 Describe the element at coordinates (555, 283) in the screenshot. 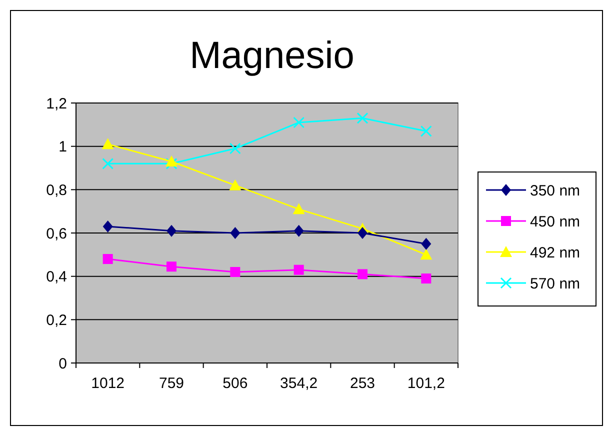

I see `legend-label: 570 nm` at that location.